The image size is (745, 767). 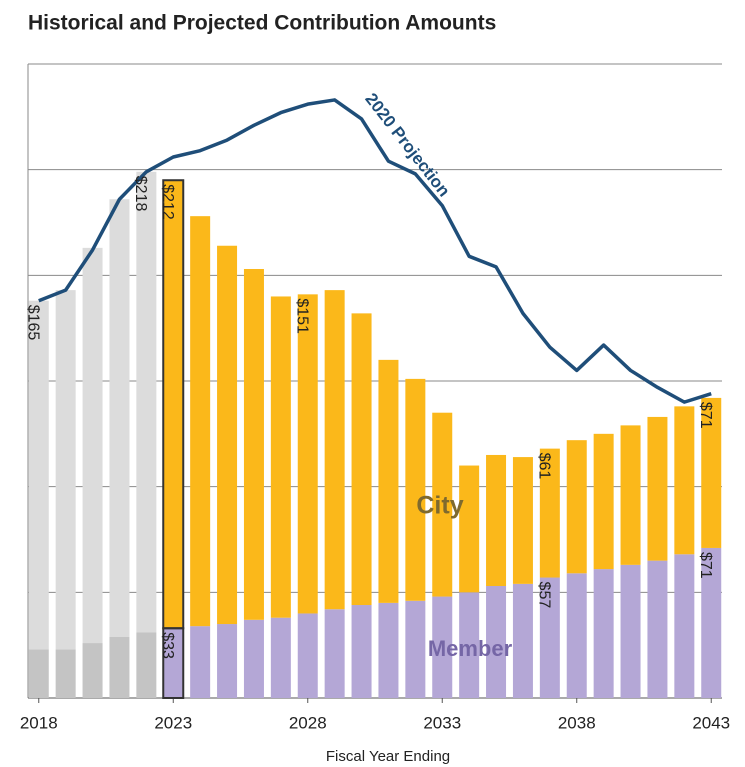 I want to click on highlight-outline, so click(x=173, y=404).